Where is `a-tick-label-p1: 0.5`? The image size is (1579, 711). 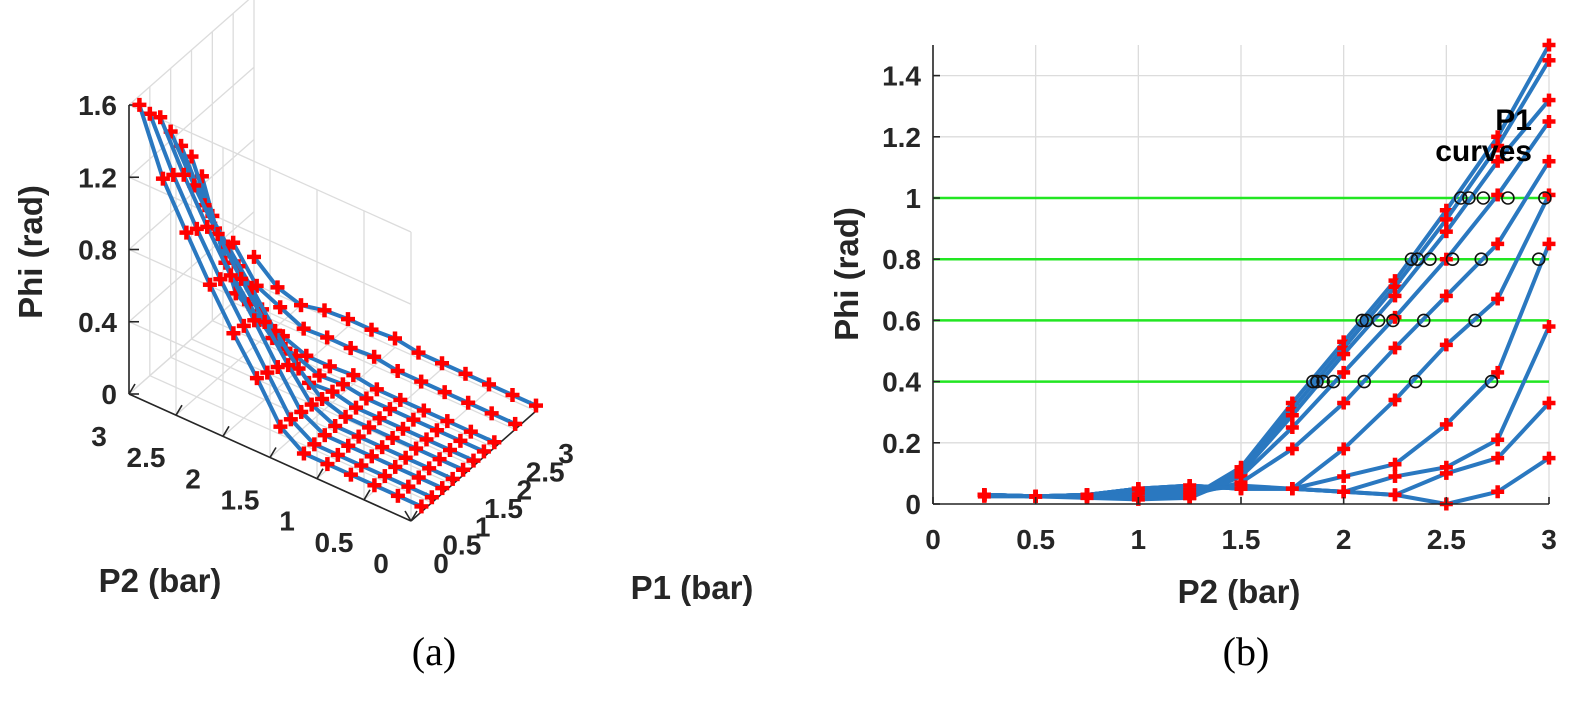
a-tick-label-p1: 0.5 is located at coordinates (461, 545).